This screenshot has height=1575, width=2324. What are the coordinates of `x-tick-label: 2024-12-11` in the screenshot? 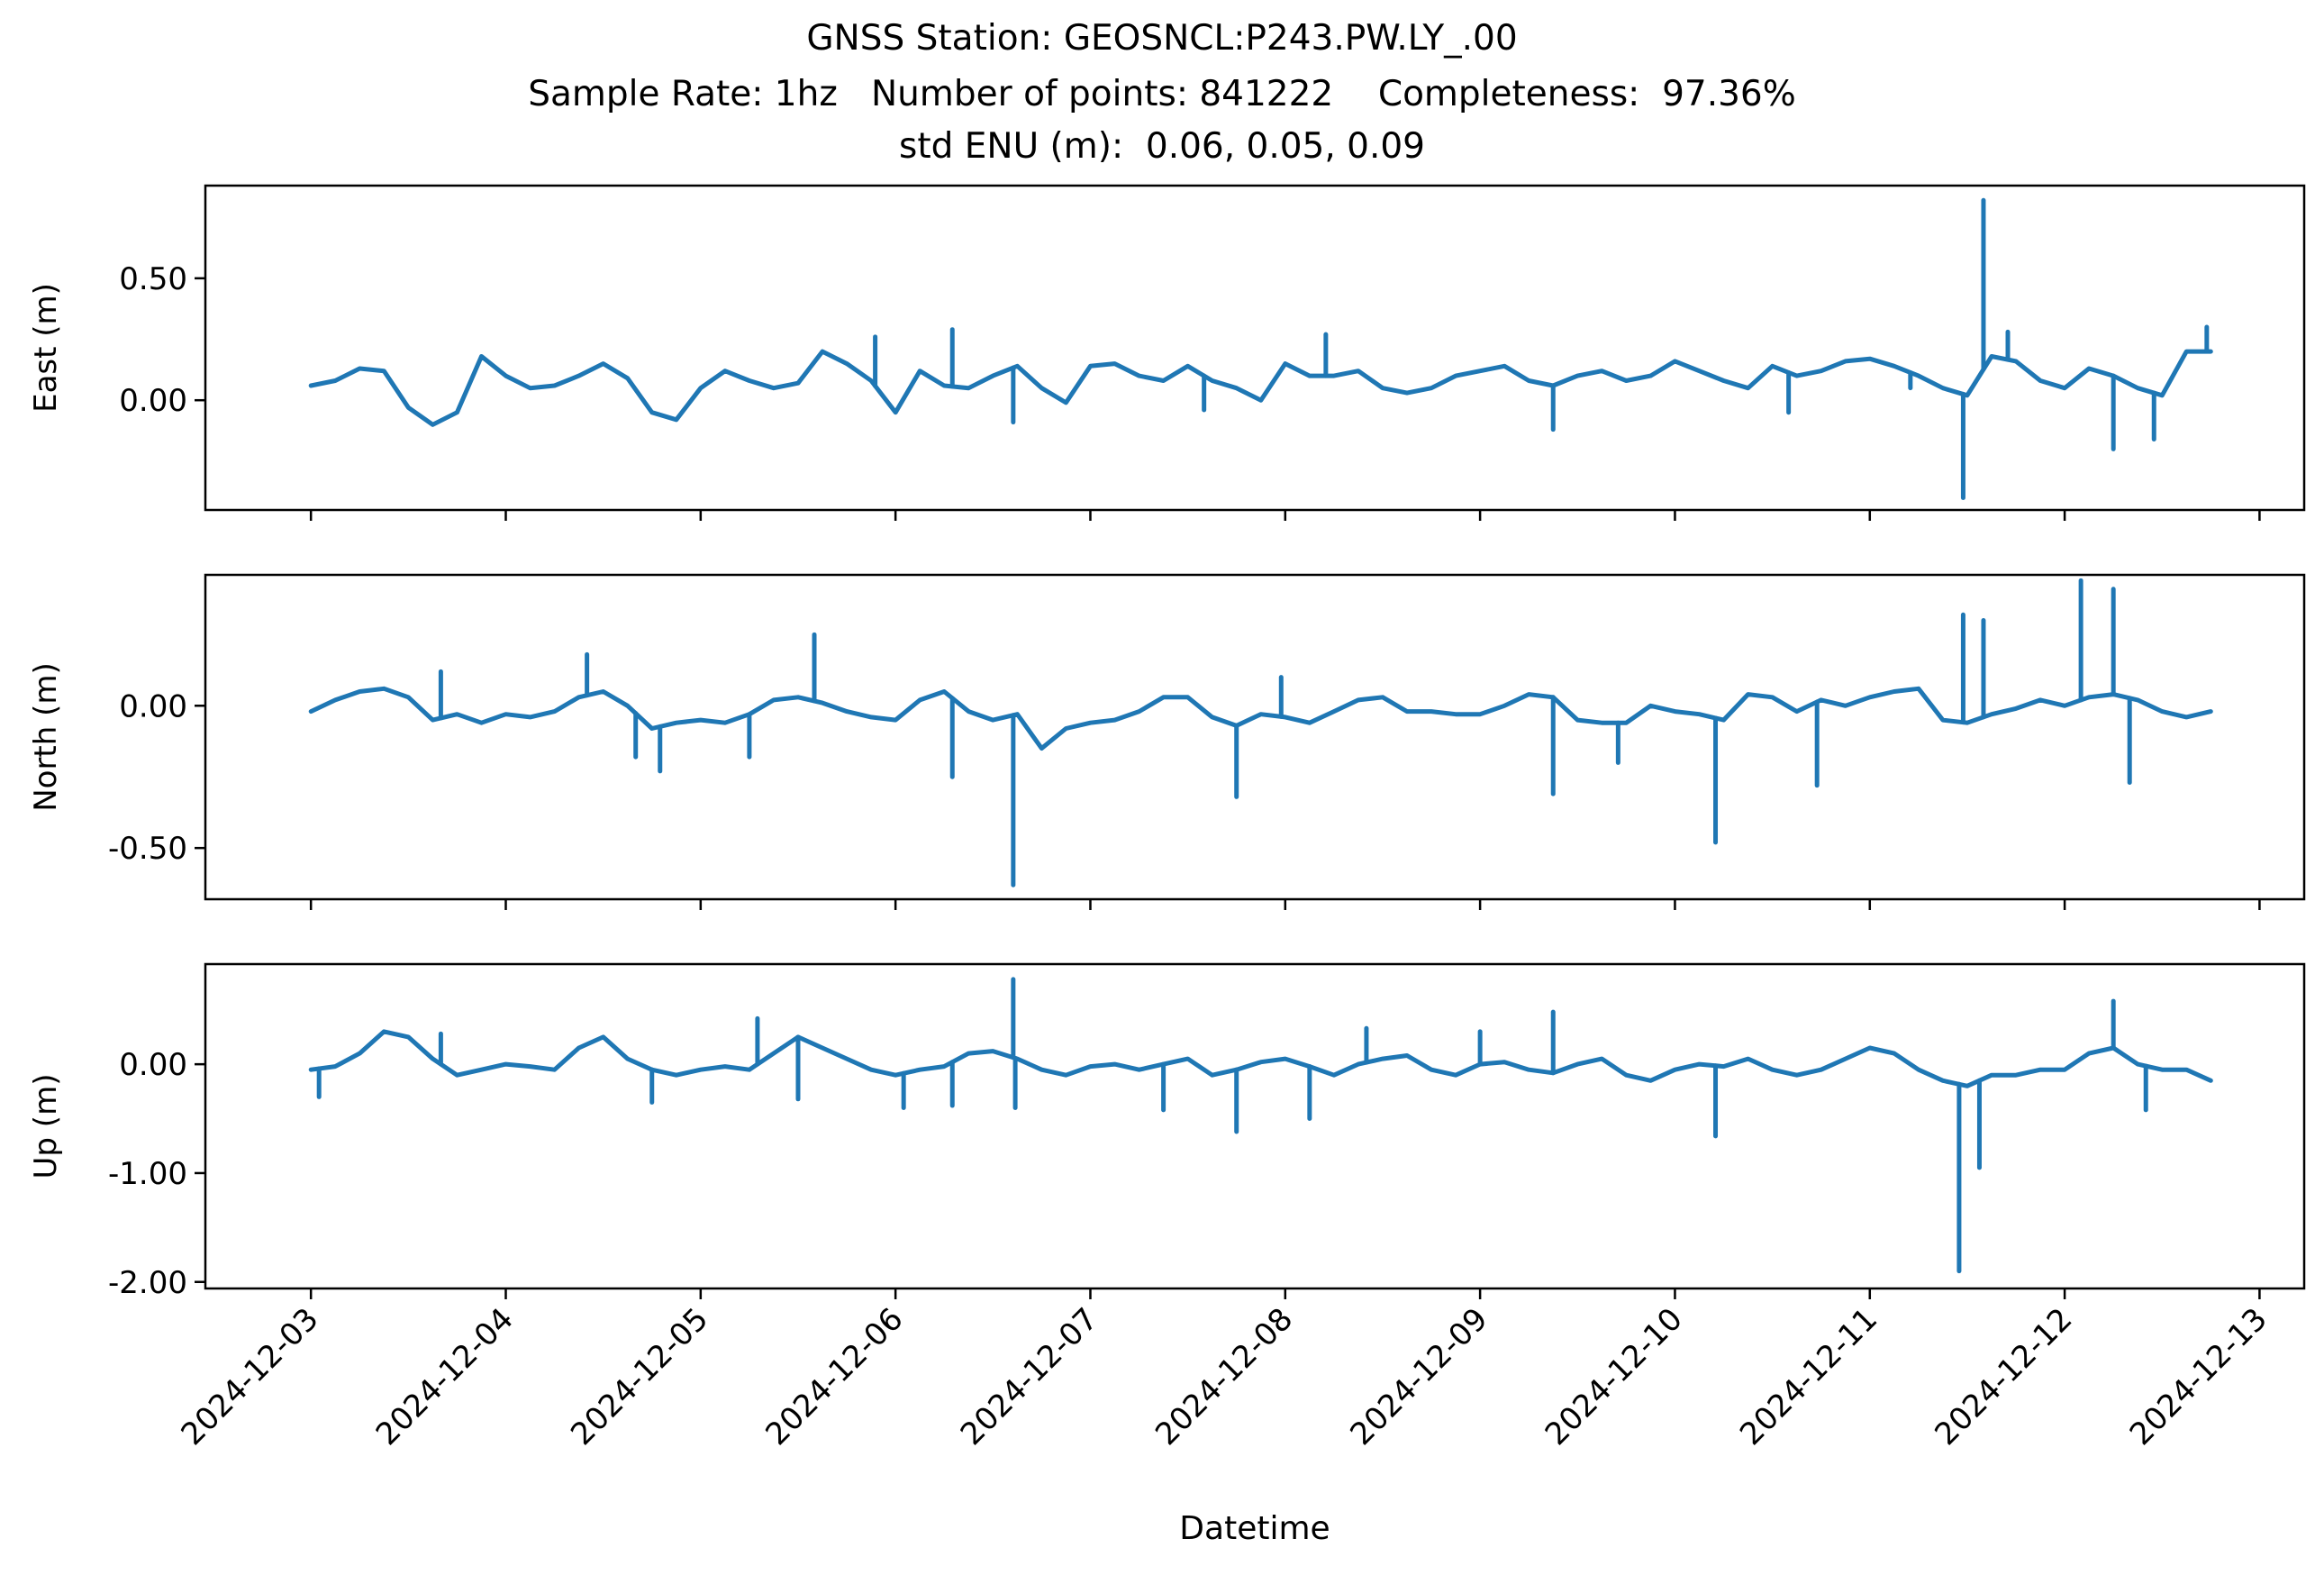 It's located at (1809, 1376).